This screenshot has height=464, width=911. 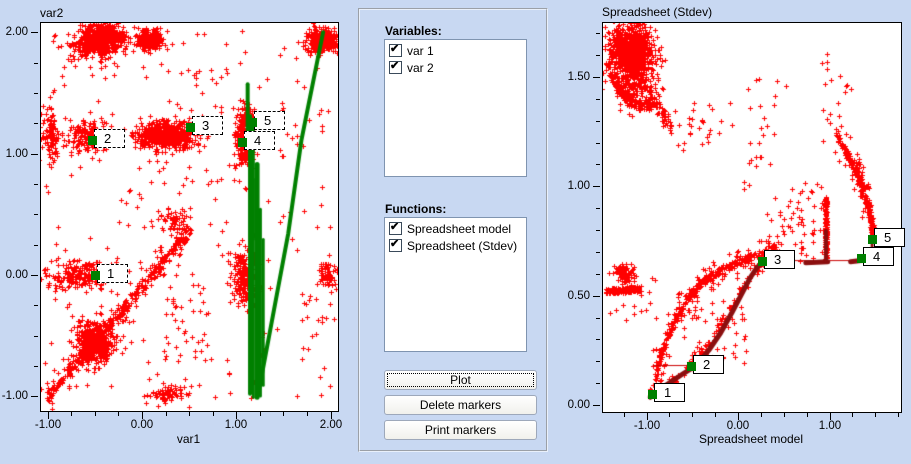 I want to click on y-tick-label: 1.50, so click(x=578, y=77).